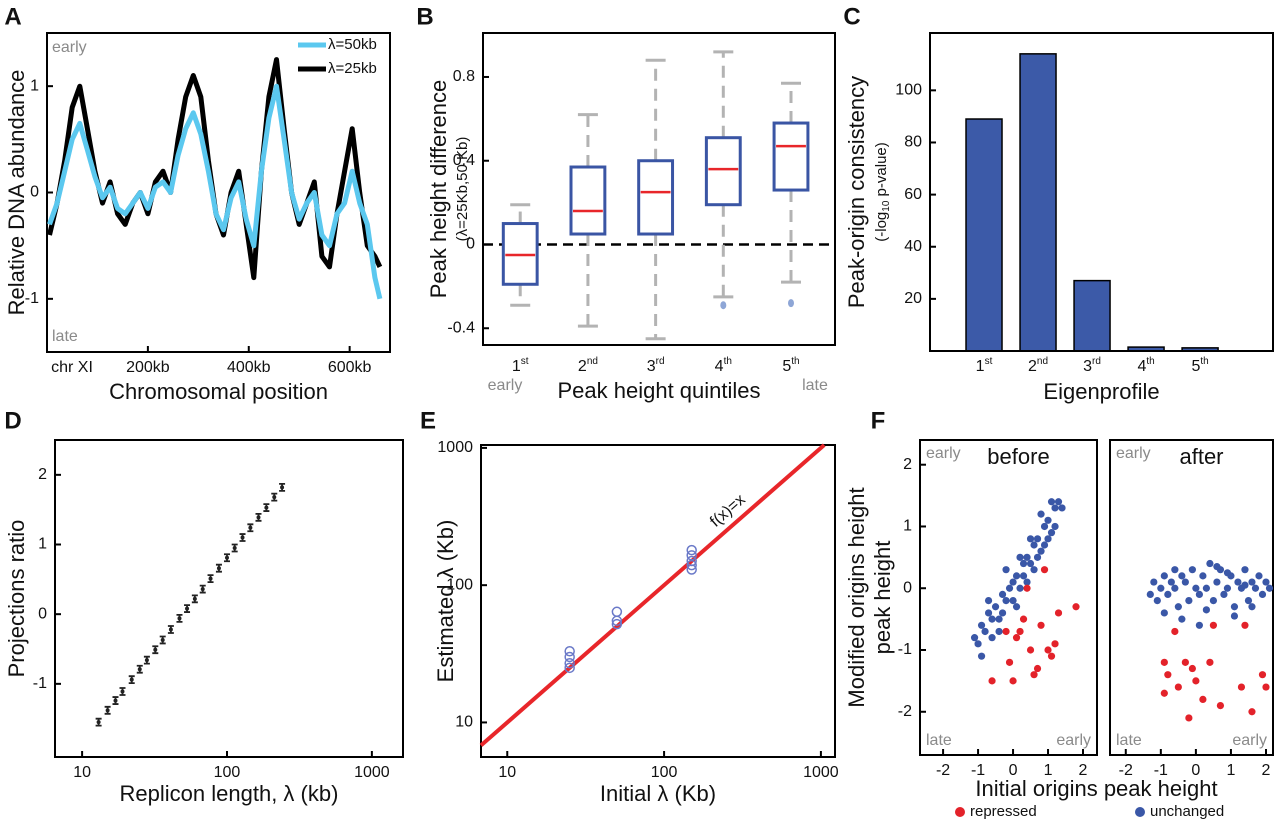 This screenshot has height=829, width=1280. What do you see at coordinates (428, 420) in the screenshot?
I see `panel-letter: E` at bounding box center [428, 420].